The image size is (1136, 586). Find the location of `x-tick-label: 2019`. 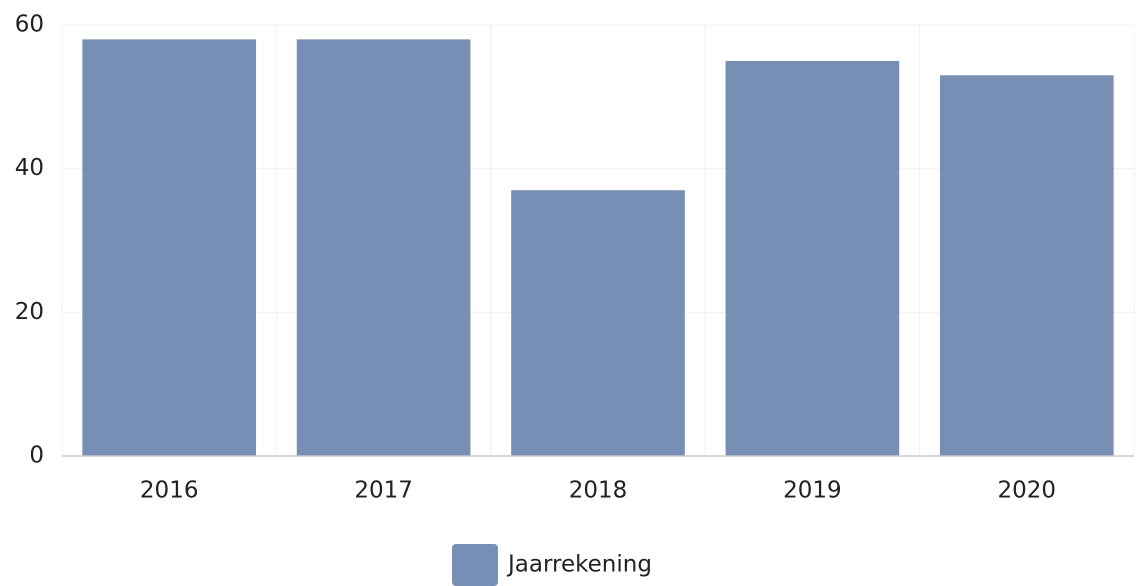

x-tick-label: 2019 is located at coordinates (812, 491).